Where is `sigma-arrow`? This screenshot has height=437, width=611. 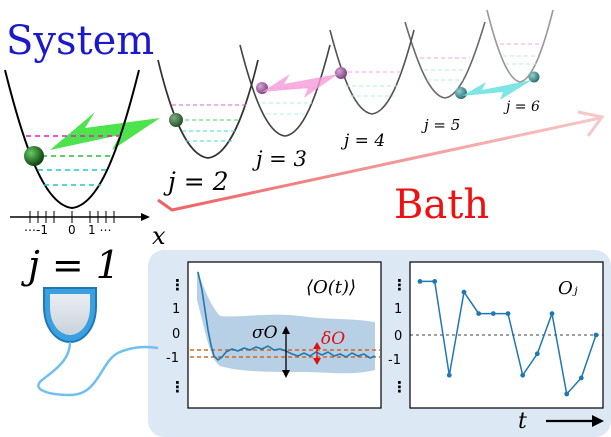 sigma-arrow is located at coordinates (286, 352).